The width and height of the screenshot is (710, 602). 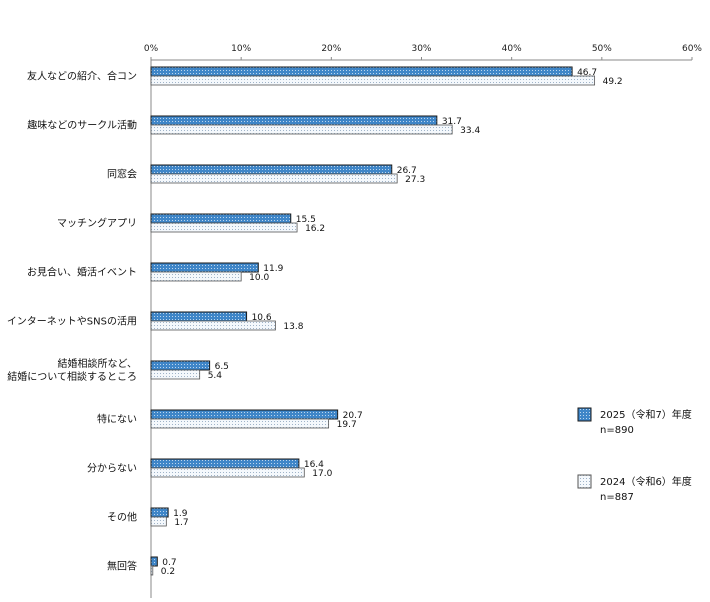 What do you see at coordinates (692, 49) in the screenshot?
I see `x-tick-label: 60%` at bounding box center [692, 49].